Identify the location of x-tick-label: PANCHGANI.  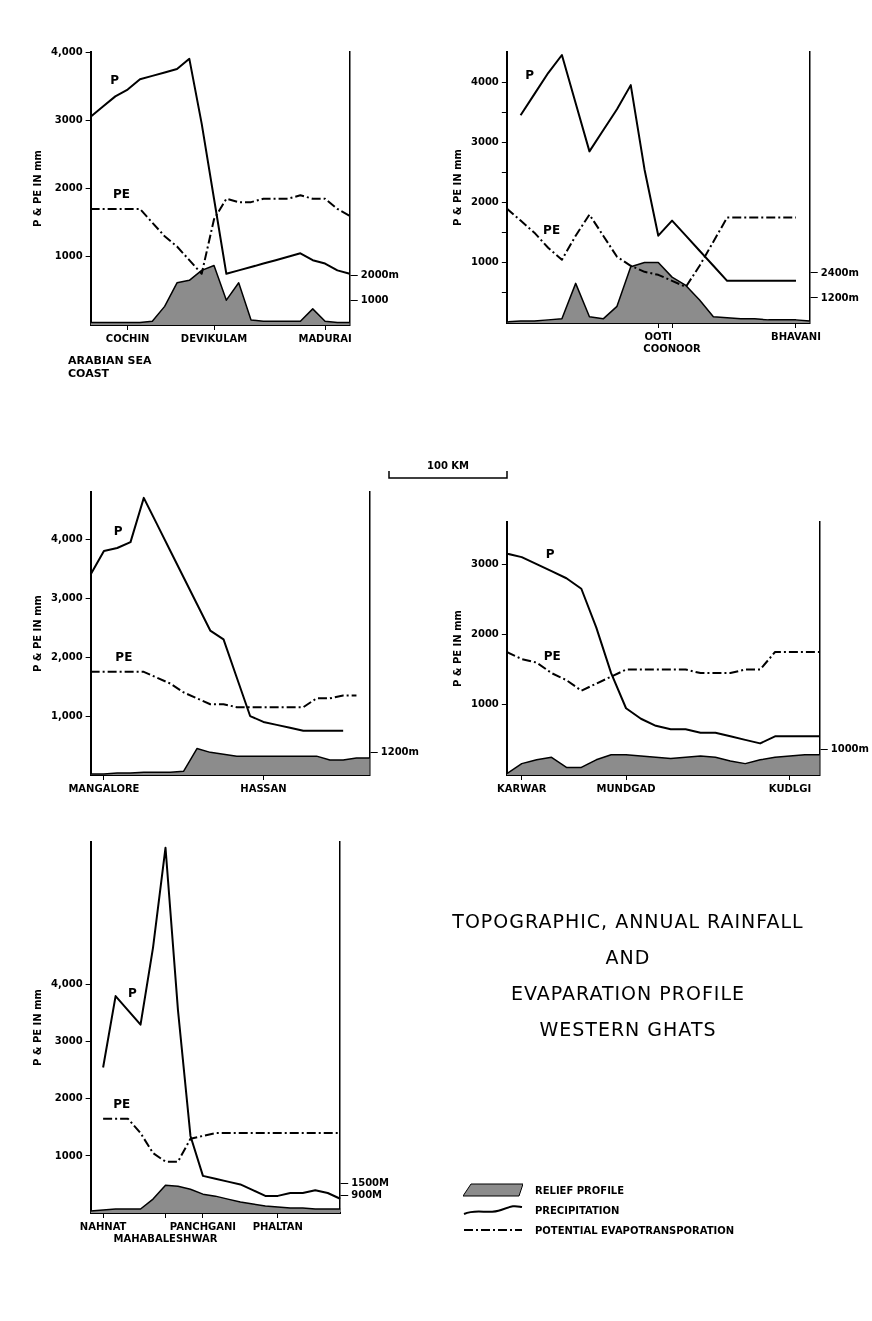
(203, 1226).